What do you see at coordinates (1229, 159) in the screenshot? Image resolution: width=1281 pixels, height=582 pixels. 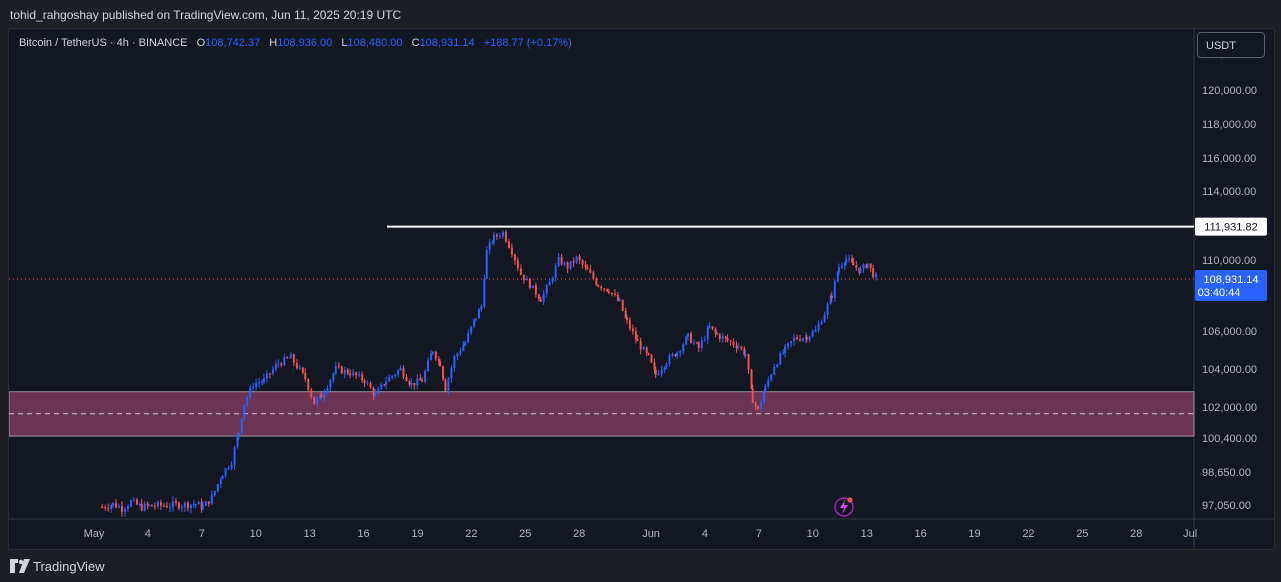 I see `y-tick-label: 116,000.00` at bounding box center [1229, 159].